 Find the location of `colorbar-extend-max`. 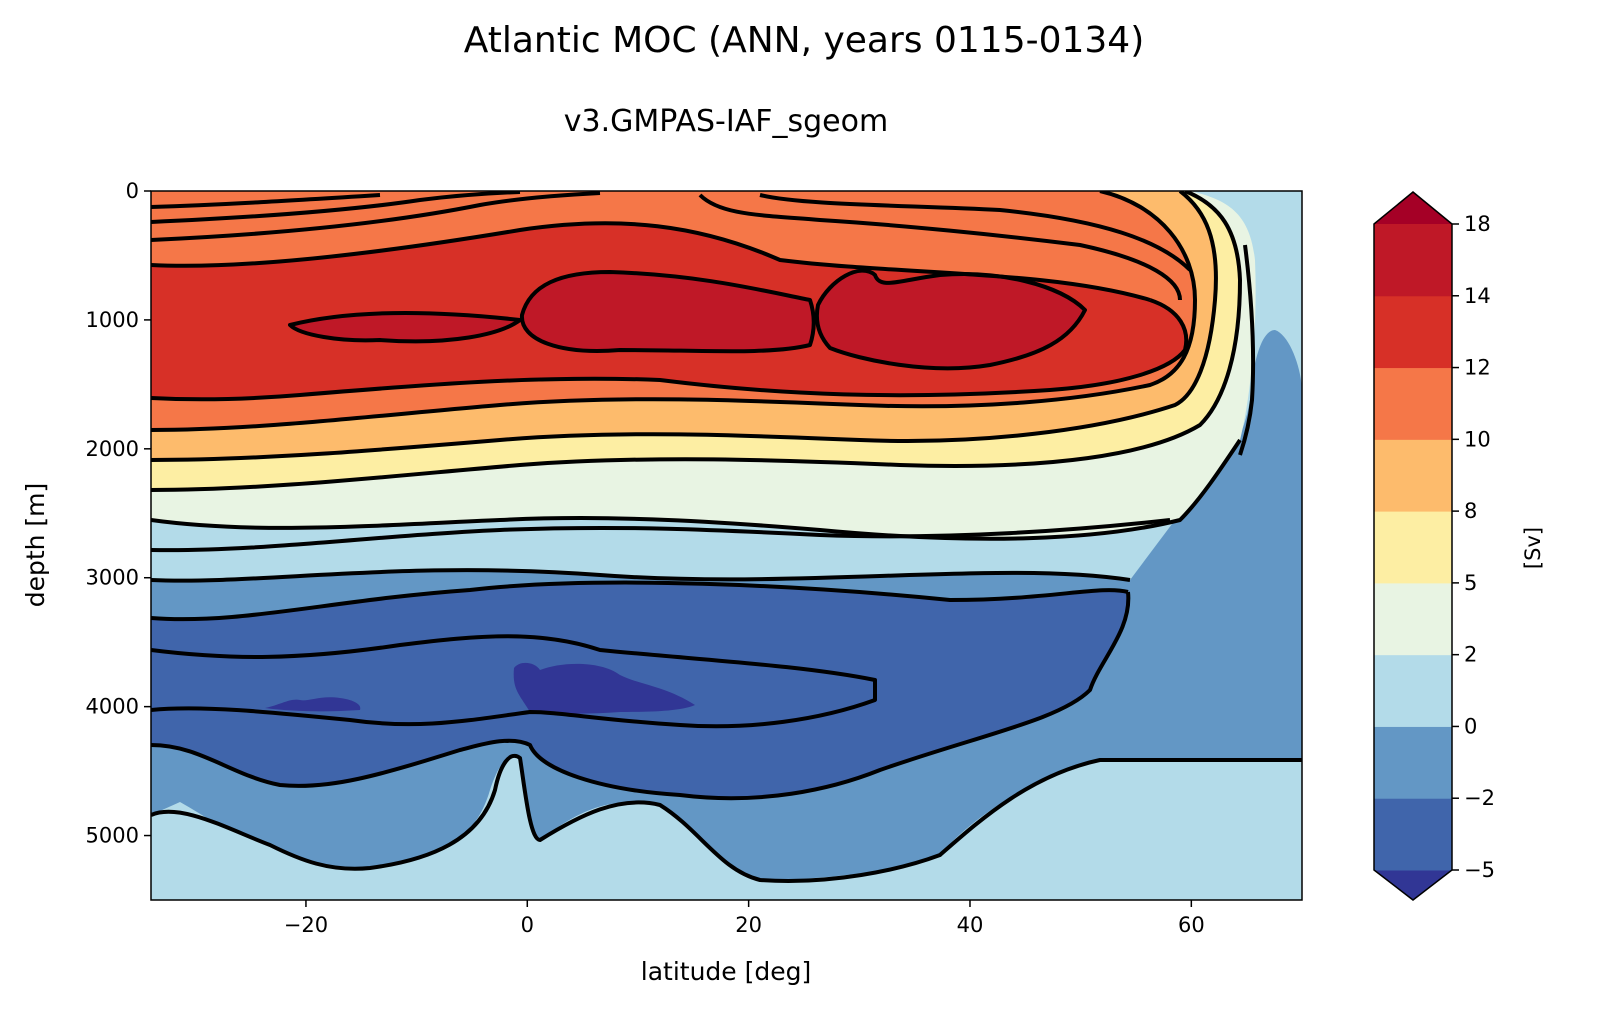

colorbar-extend-max is located at coordinates (1413, 208).